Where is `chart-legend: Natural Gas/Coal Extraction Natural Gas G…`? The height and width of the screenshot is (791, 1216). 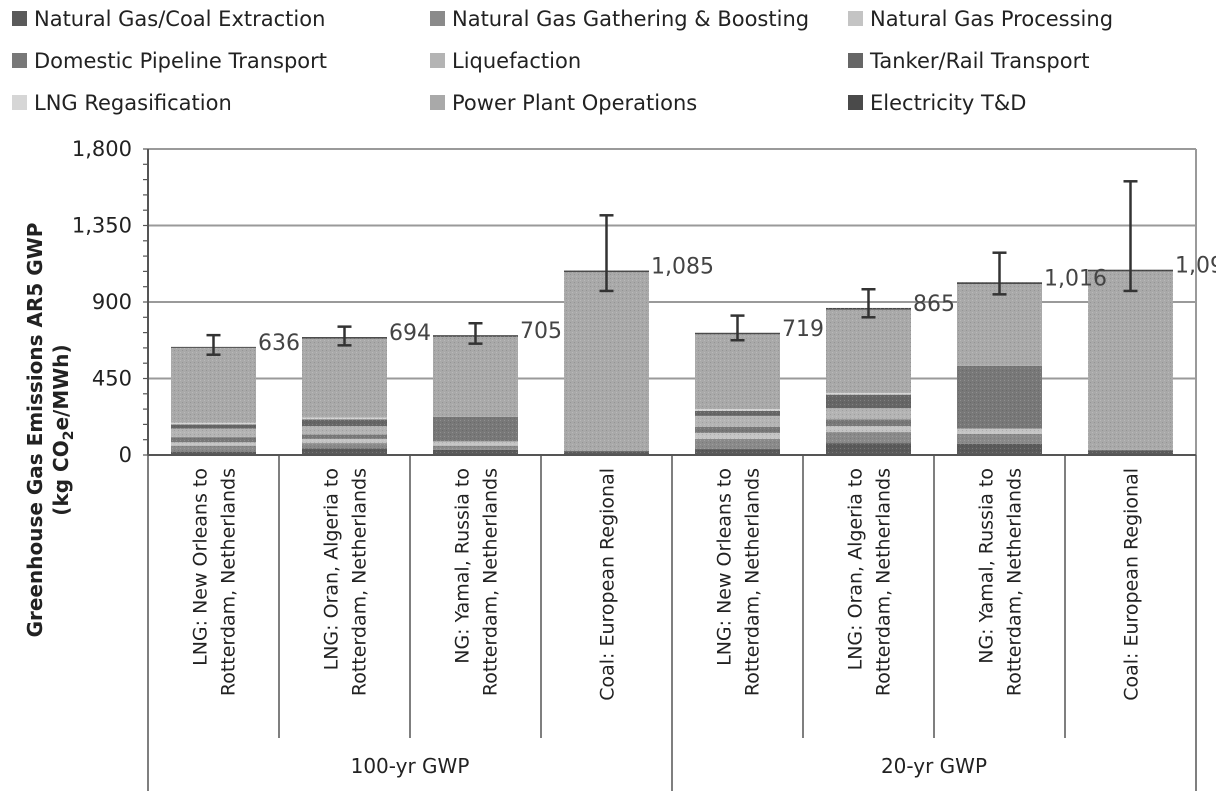 chart-legend: Natural Gas/Coal Extraction Natural Gas G… is located at coordinates (562, 61).